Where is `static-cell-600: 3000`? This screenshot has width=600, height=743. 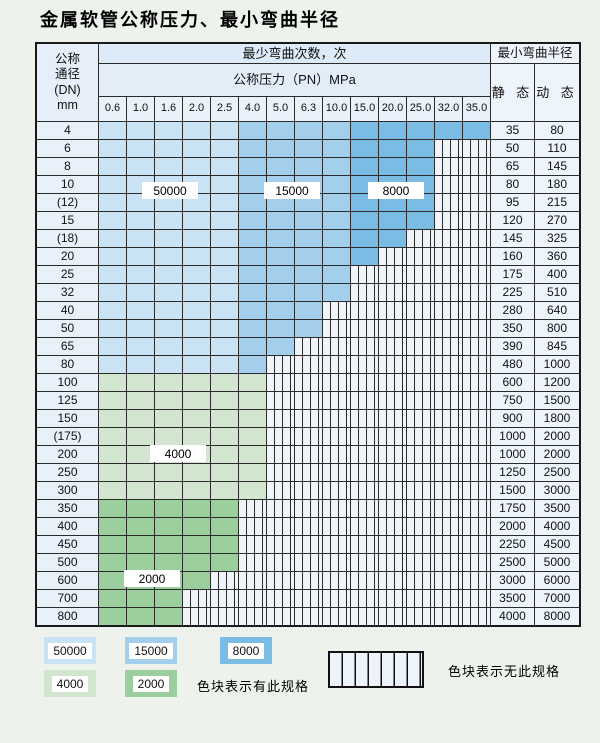 static-cell-600: 3000 is located at coordinates (512, 580).